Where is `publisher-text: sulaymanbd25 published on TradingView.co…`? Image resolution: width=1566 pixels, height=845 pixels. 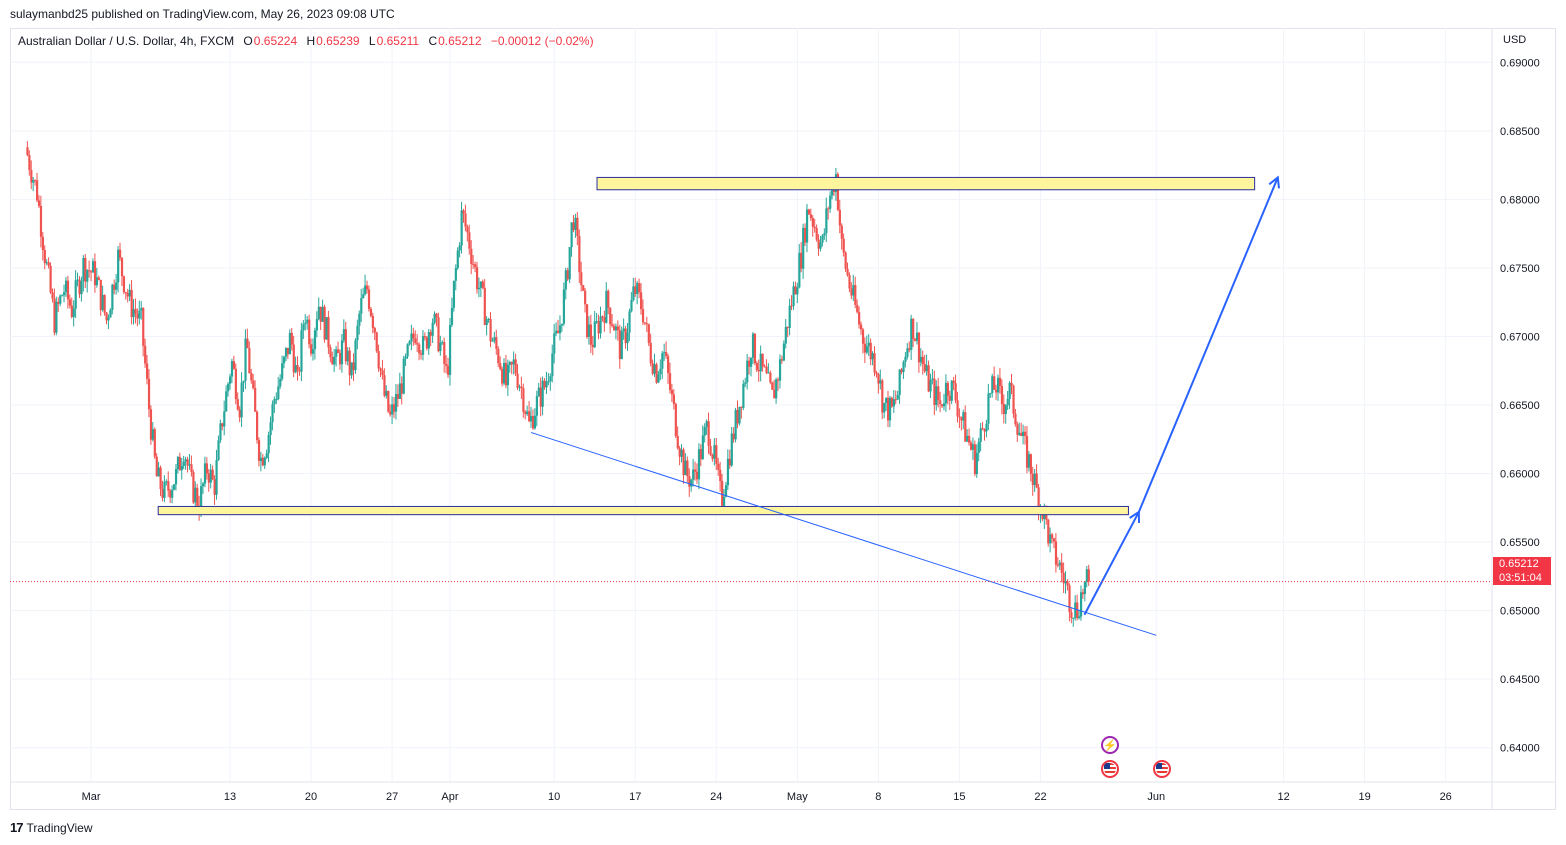
publisher-text: sulaymanbd25 published on TradingView.co… is located at coordinates (202, 14).